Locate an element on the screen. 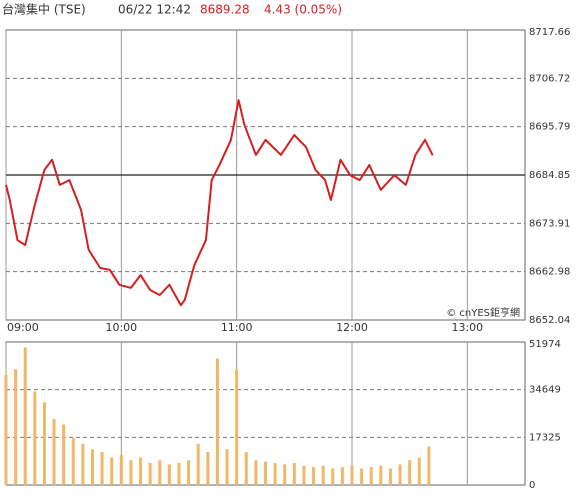 The image size is (580, 500). y-tick-label: 8662.98 is located at coordinates (549, 272).